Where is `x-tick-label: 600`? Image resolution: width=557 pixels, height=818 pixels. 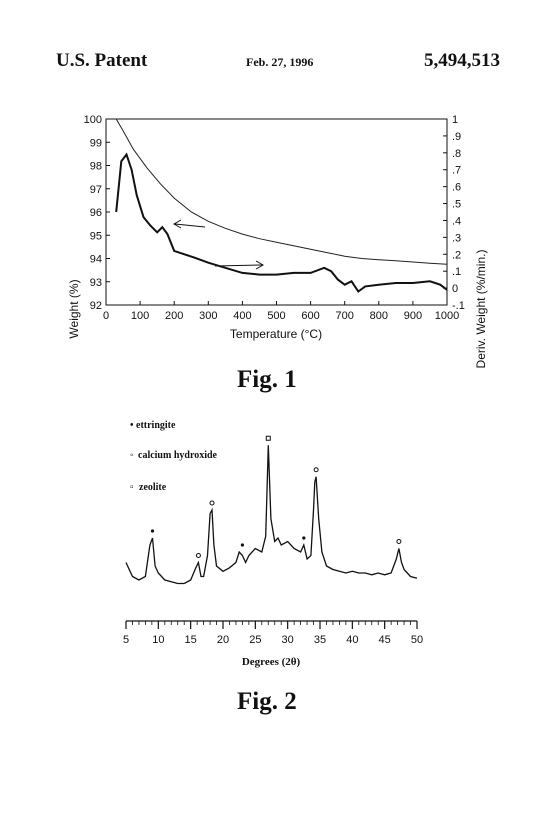 x-tick-label: 600 is located at coordinates (310, 316).